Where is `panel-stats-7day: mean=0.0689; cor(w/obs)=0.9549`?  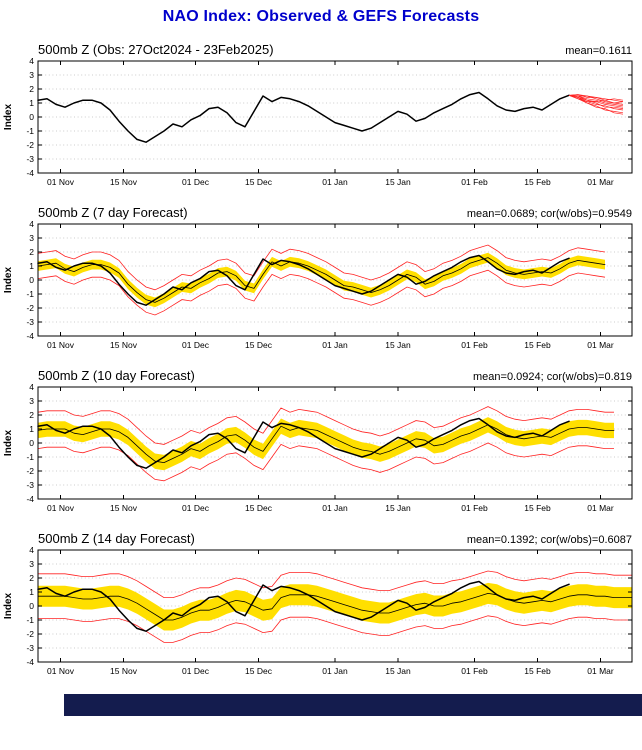
panel-stats-7day: mean=0.0689; cor(w/obs)=0.9549 is located at coordinates (549, 214).